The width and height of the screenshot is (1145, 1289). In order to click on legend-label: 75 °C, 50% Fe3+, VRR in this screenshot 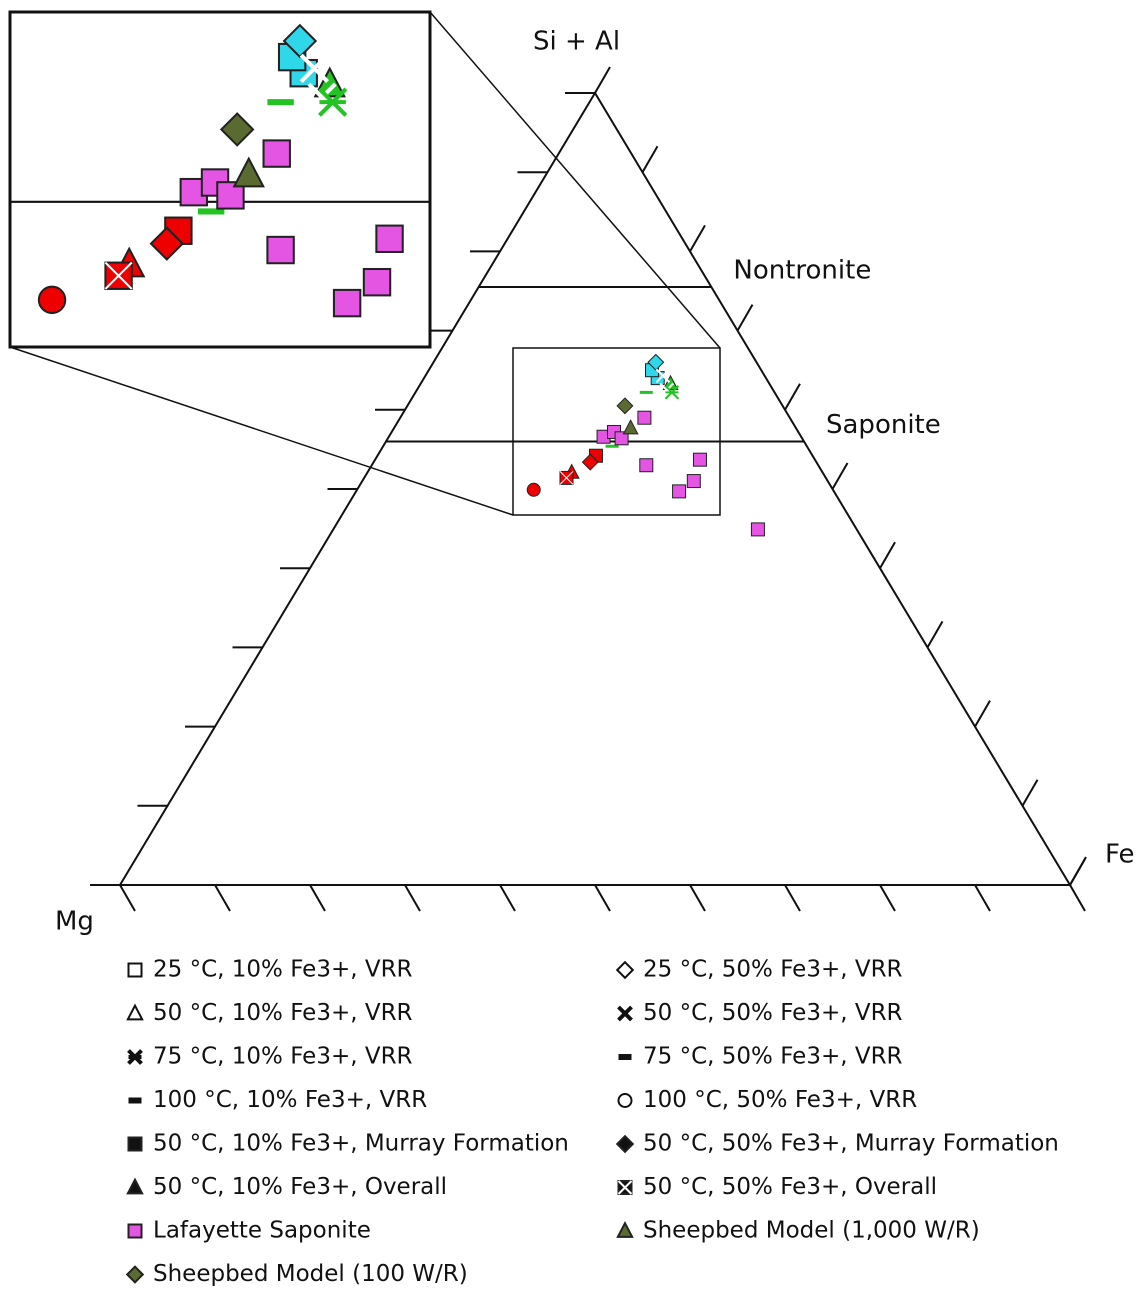, I will do `click(773, 1057)`.